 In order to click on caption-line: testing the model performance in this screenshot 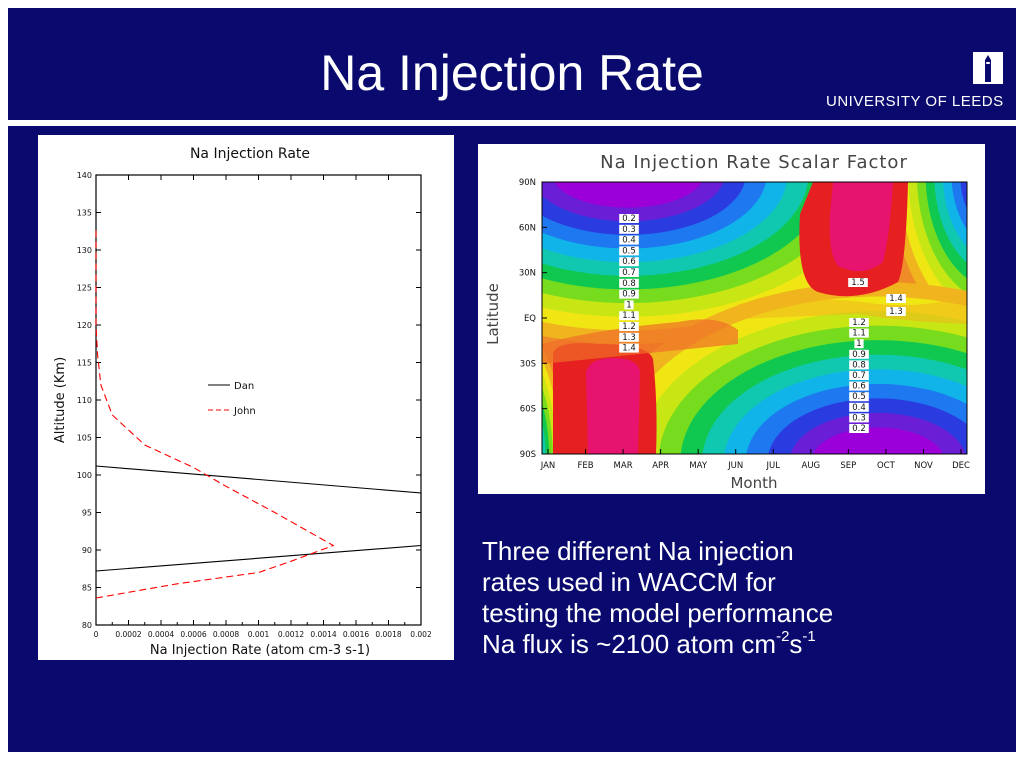, I will do `click(658, 613)`.